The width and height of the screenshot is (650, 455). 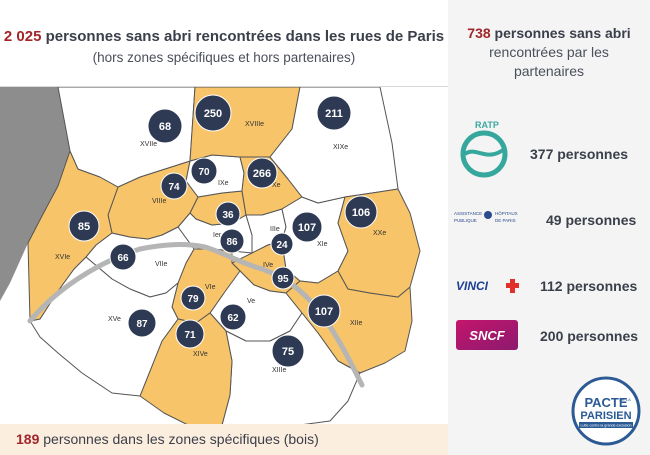 I want to click on sncf-logo-bg, so click(x=487, y=335).